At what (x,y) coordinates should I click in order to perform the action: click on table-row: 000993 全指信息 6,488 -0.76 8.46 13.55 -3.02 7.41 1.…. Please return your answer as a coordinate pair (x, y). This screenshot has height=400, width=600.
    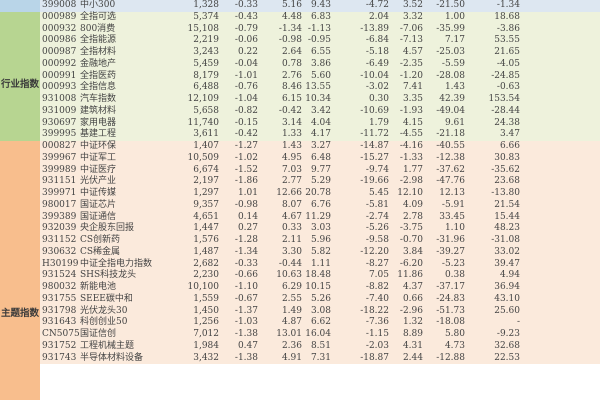
    Looking at the image, I should click on (320, 88).